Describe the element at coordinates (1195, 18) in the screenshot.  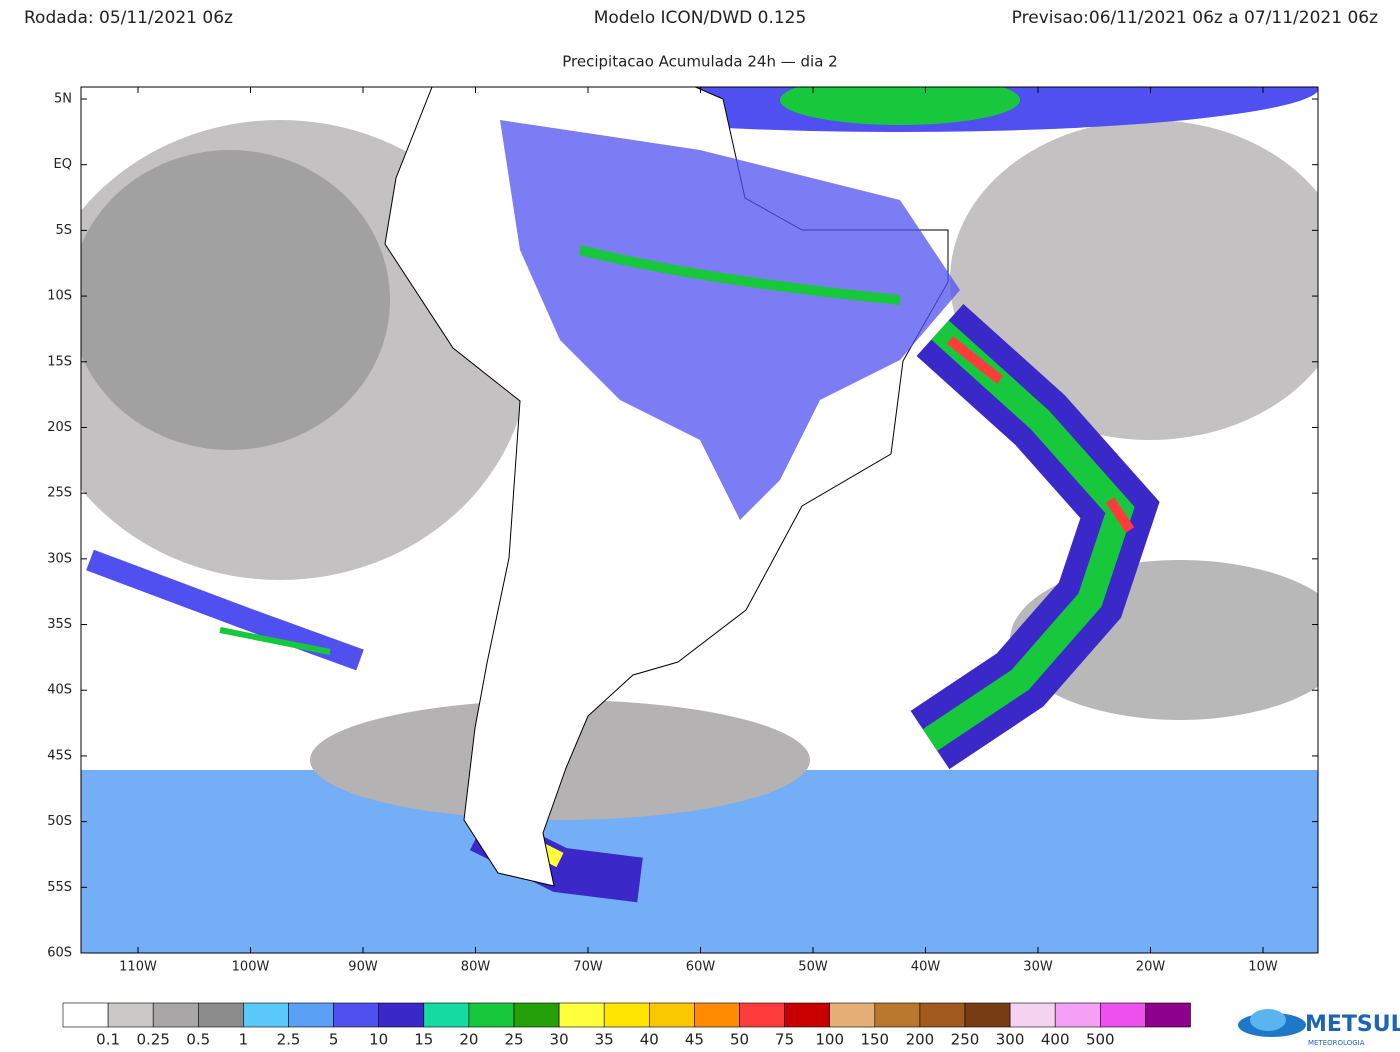
I see `forecast-period: Previsao:06/11/2021 06z a 07/11/2021 06z` at that location.